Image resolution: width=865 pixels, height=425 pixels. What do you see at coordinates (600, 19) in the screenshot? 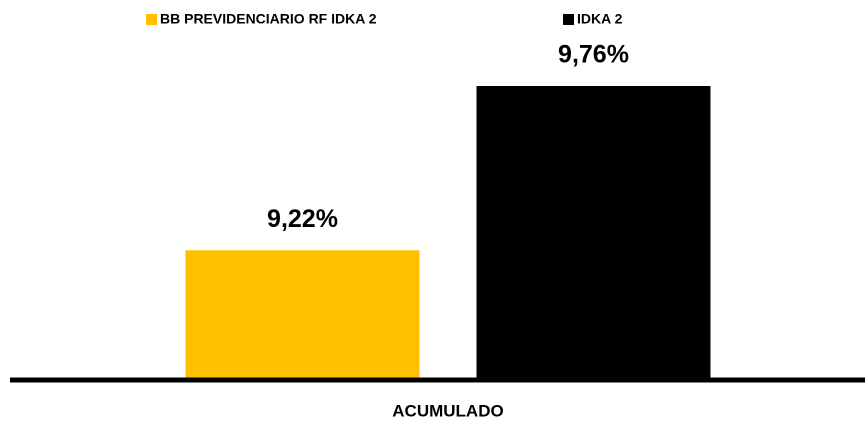
I see `legend-label: IDKA 2` at bounding box center [600, 19].